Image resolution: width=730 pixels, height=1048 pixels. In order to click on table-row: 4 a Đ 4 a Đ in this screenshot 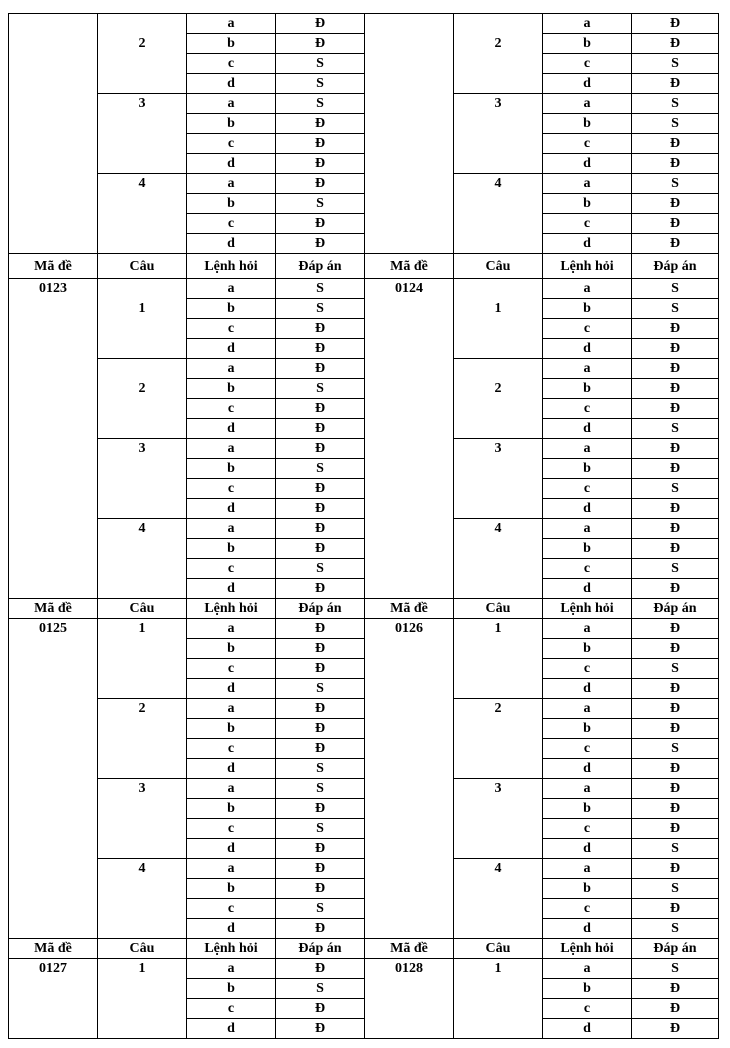, I will do `click(364, 898)`.